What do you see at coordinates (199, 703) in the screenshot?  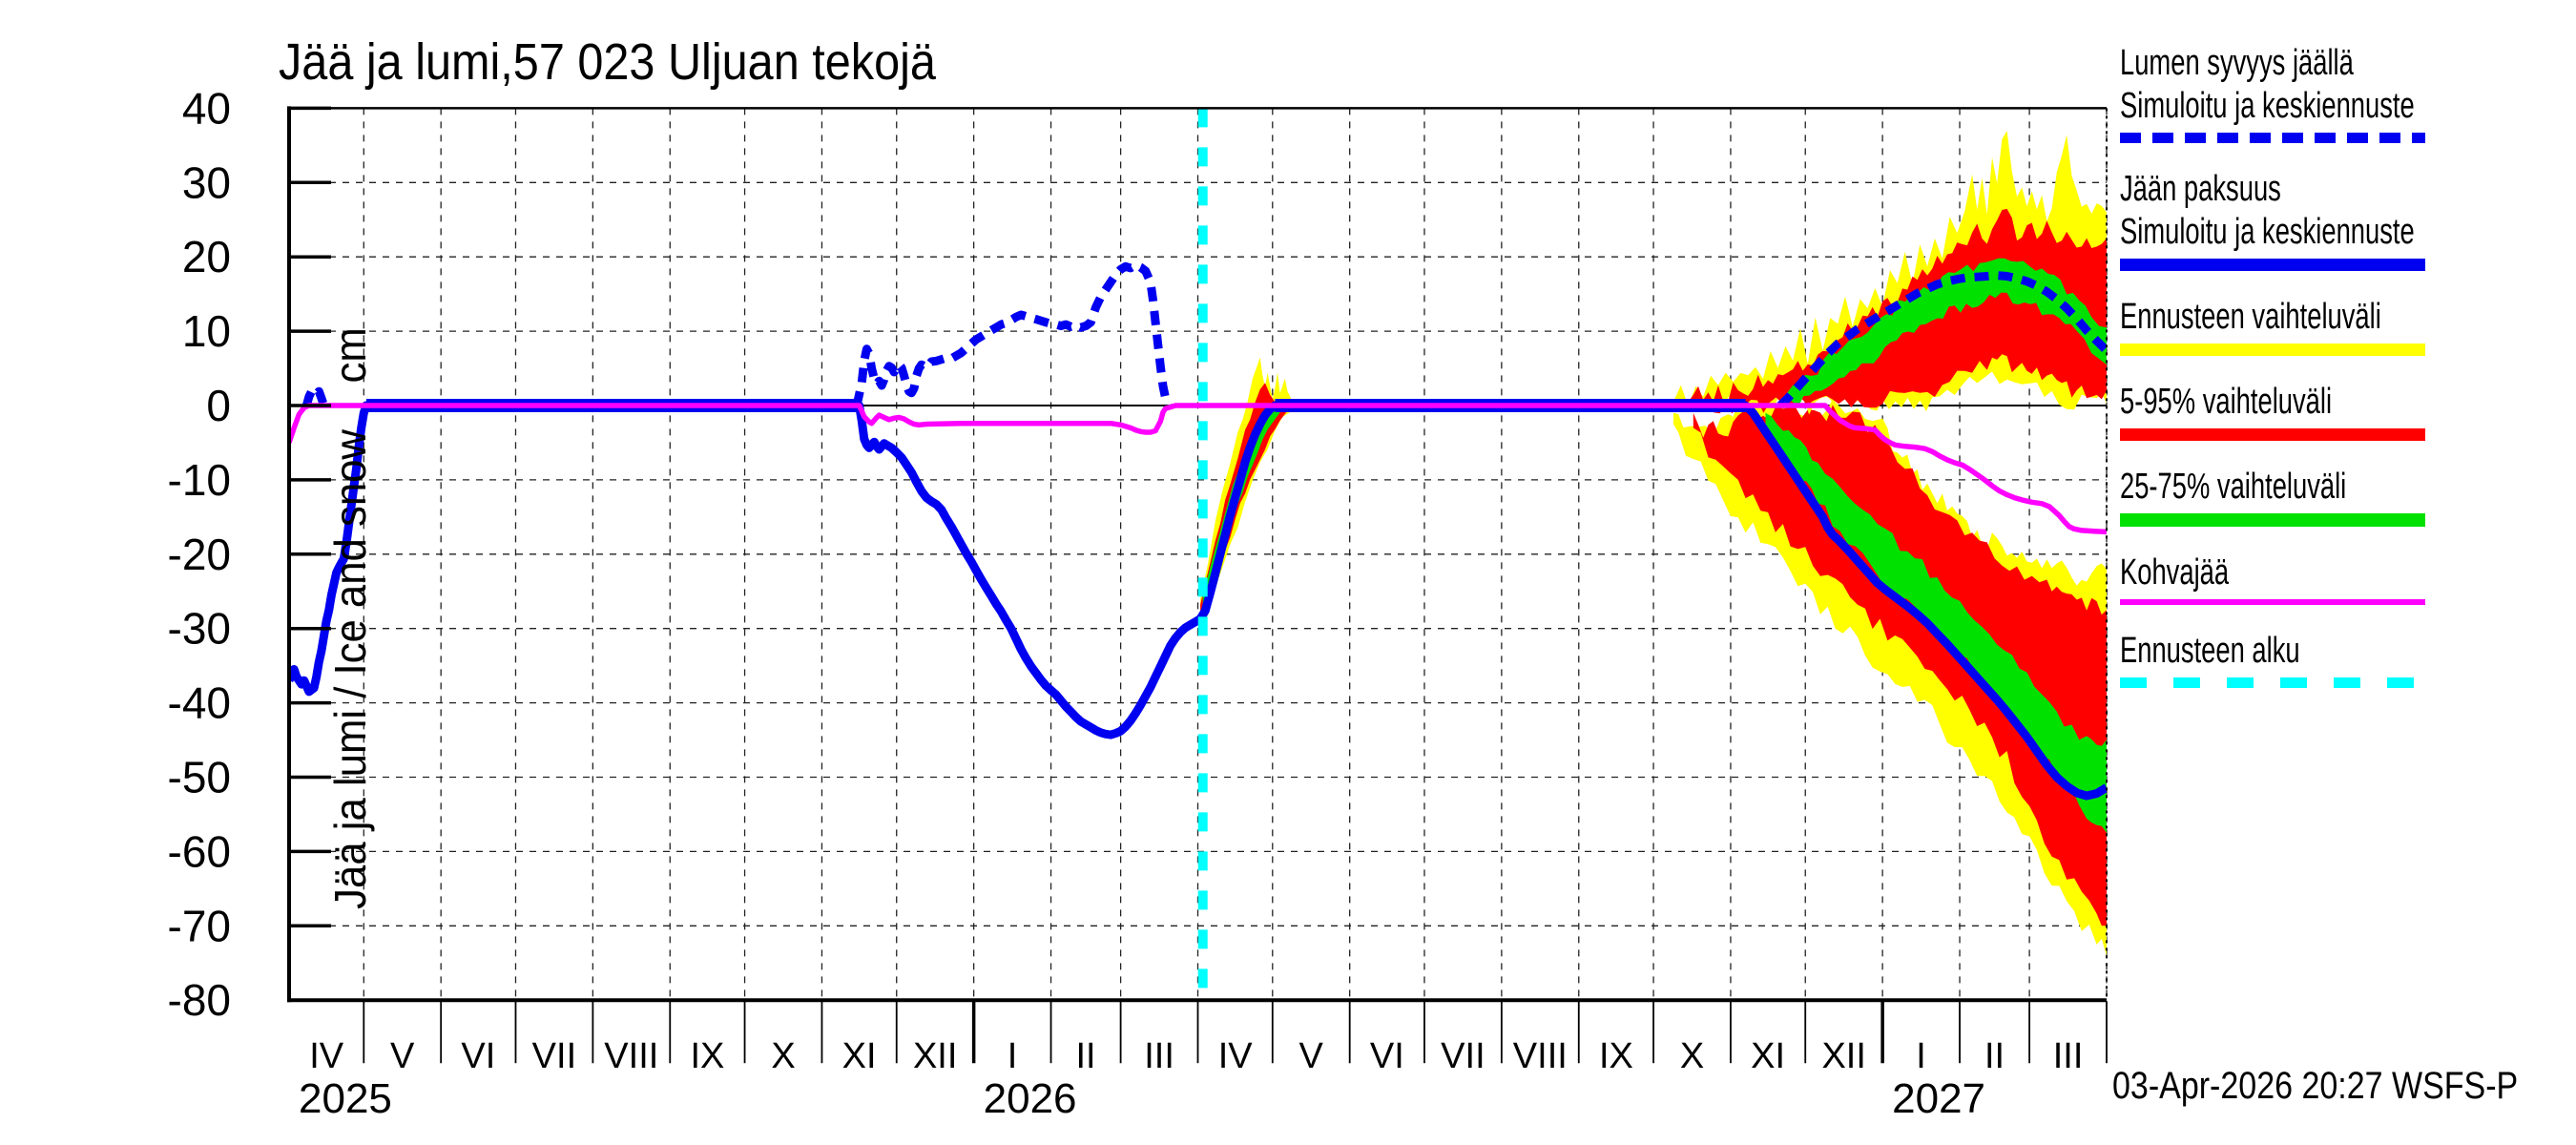 I see `y-tick-label: -40` at bounding box center [199, 703].